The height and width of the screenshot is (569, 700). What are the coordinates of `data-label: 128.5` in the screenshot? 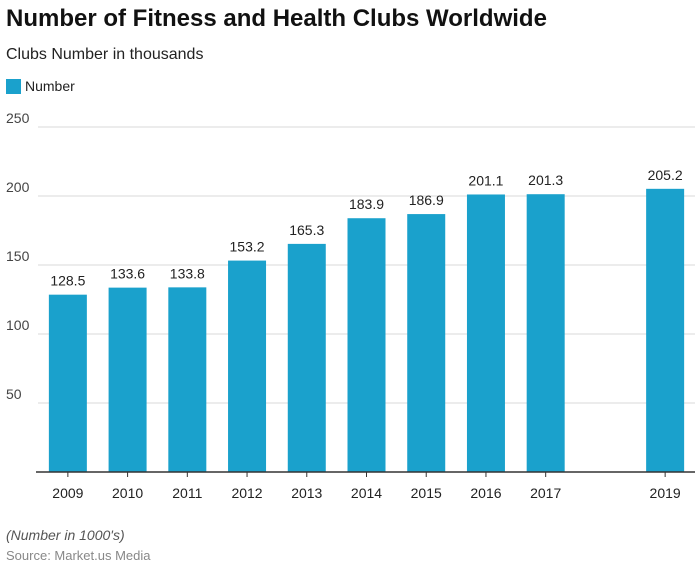 It's located at (67, 281).